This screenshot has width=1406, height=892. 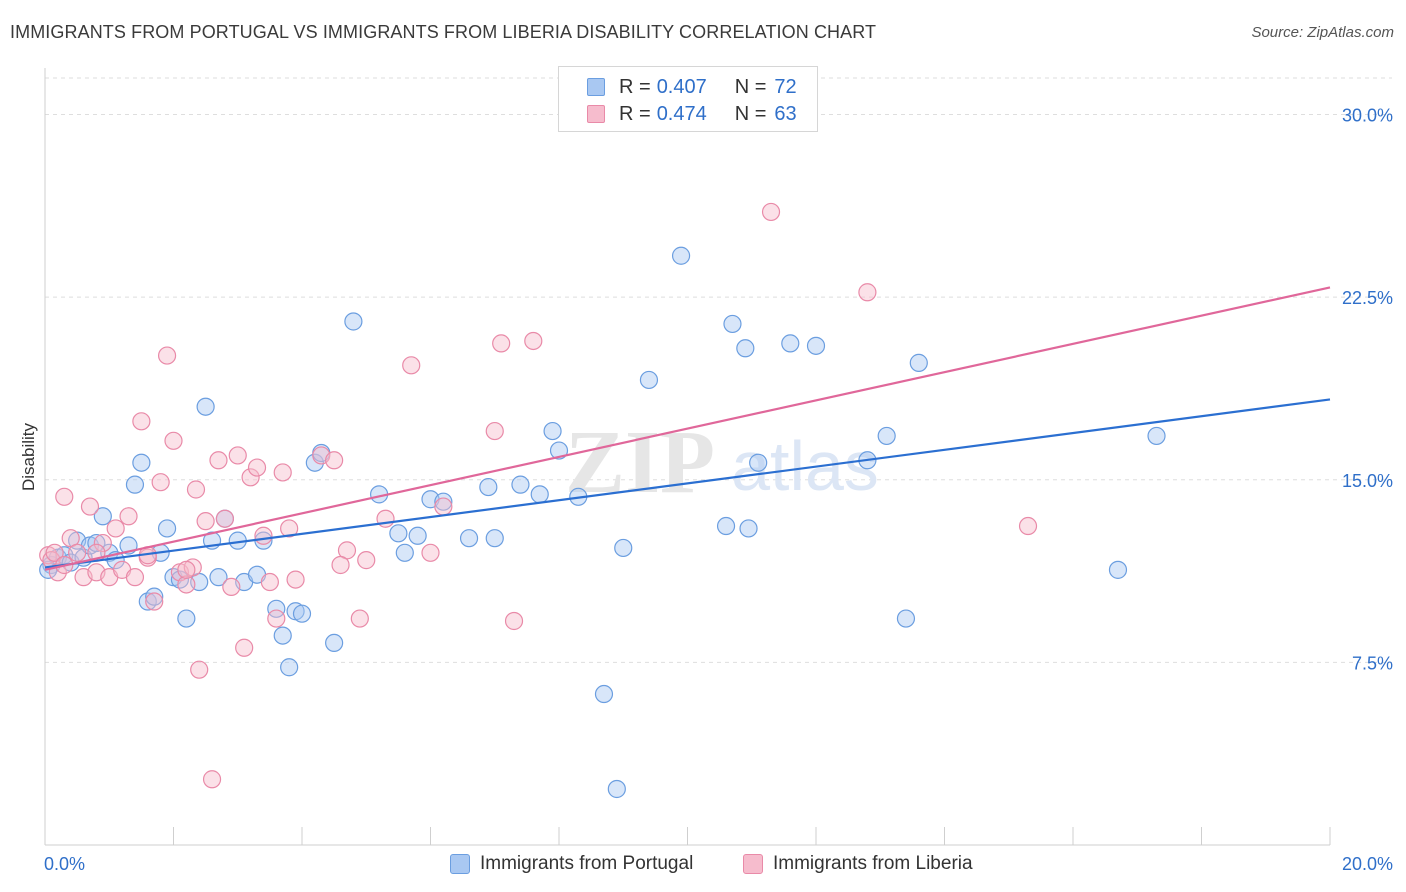 What do you see at coordinates (596, 87) in the screenshot?
I see `portugal-swatch` at bounding box center [596, 87].